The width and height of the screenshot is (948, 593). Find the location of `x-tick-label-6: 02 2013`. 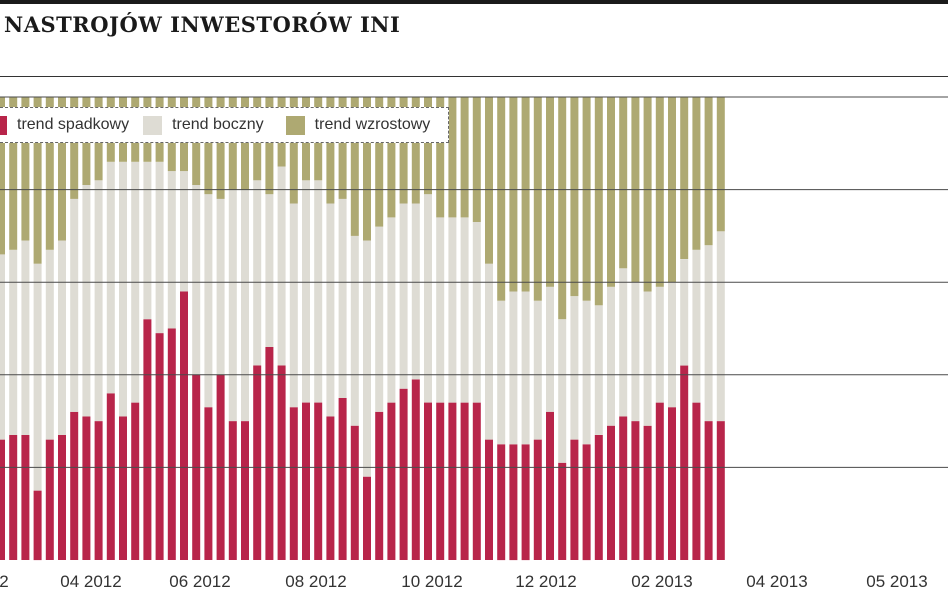

x-tick-label-6: 02 2013 is located at coordinates (661, 581).